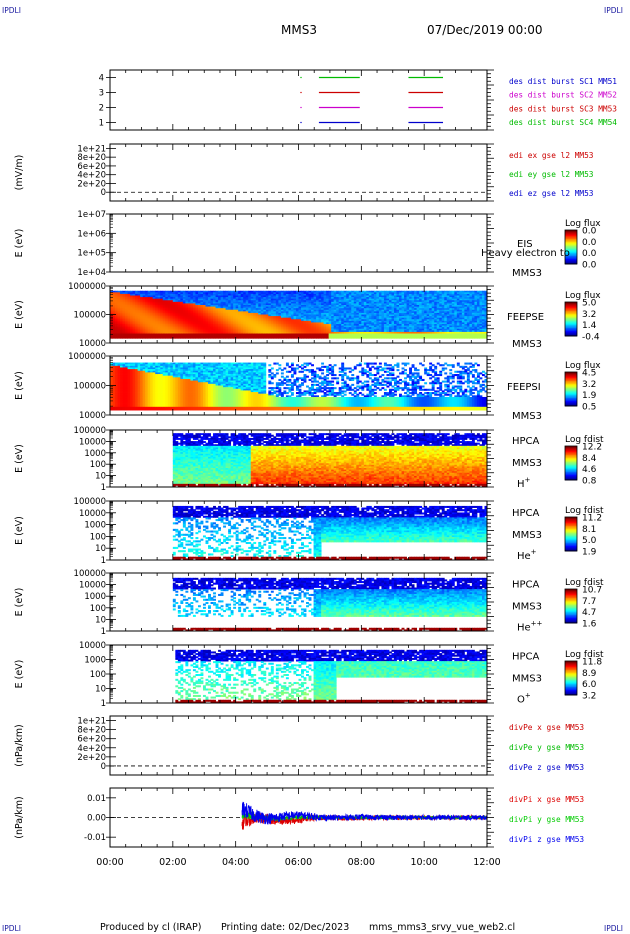 This screenshot has height=934, width=630. I want to click on feepse-panel-ytick-label: 1000000, so click(87, 287).